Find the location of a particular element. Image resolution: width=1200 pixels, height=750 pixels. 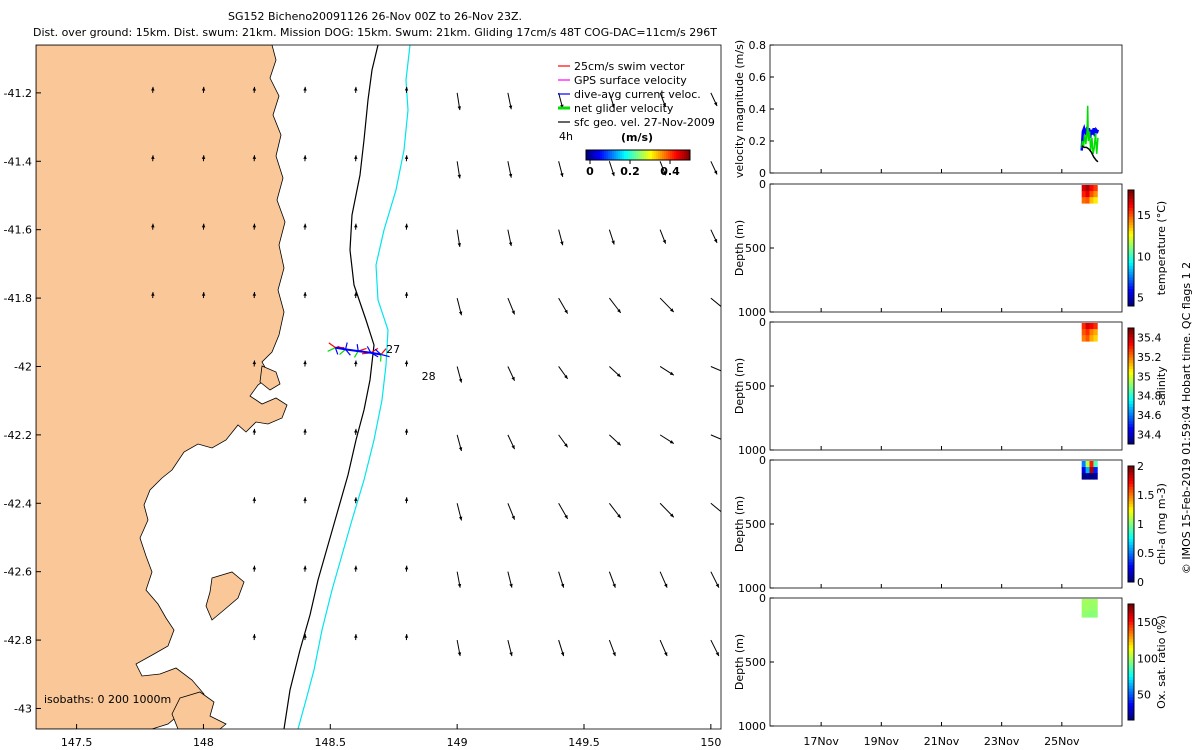

legend-dive-avg: dive-avg current veloc. is located at coordinates (637, 94).